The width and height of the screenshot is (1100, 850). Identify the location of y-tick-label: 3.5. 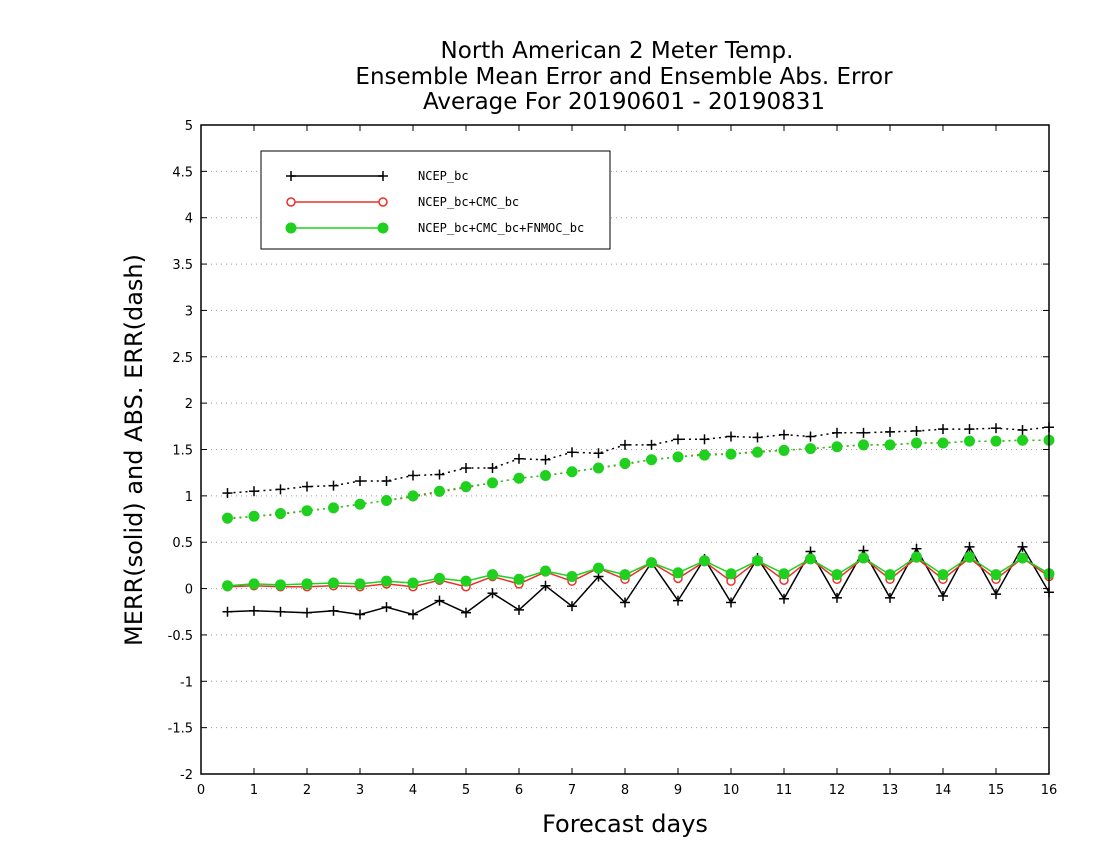
(182, 265).